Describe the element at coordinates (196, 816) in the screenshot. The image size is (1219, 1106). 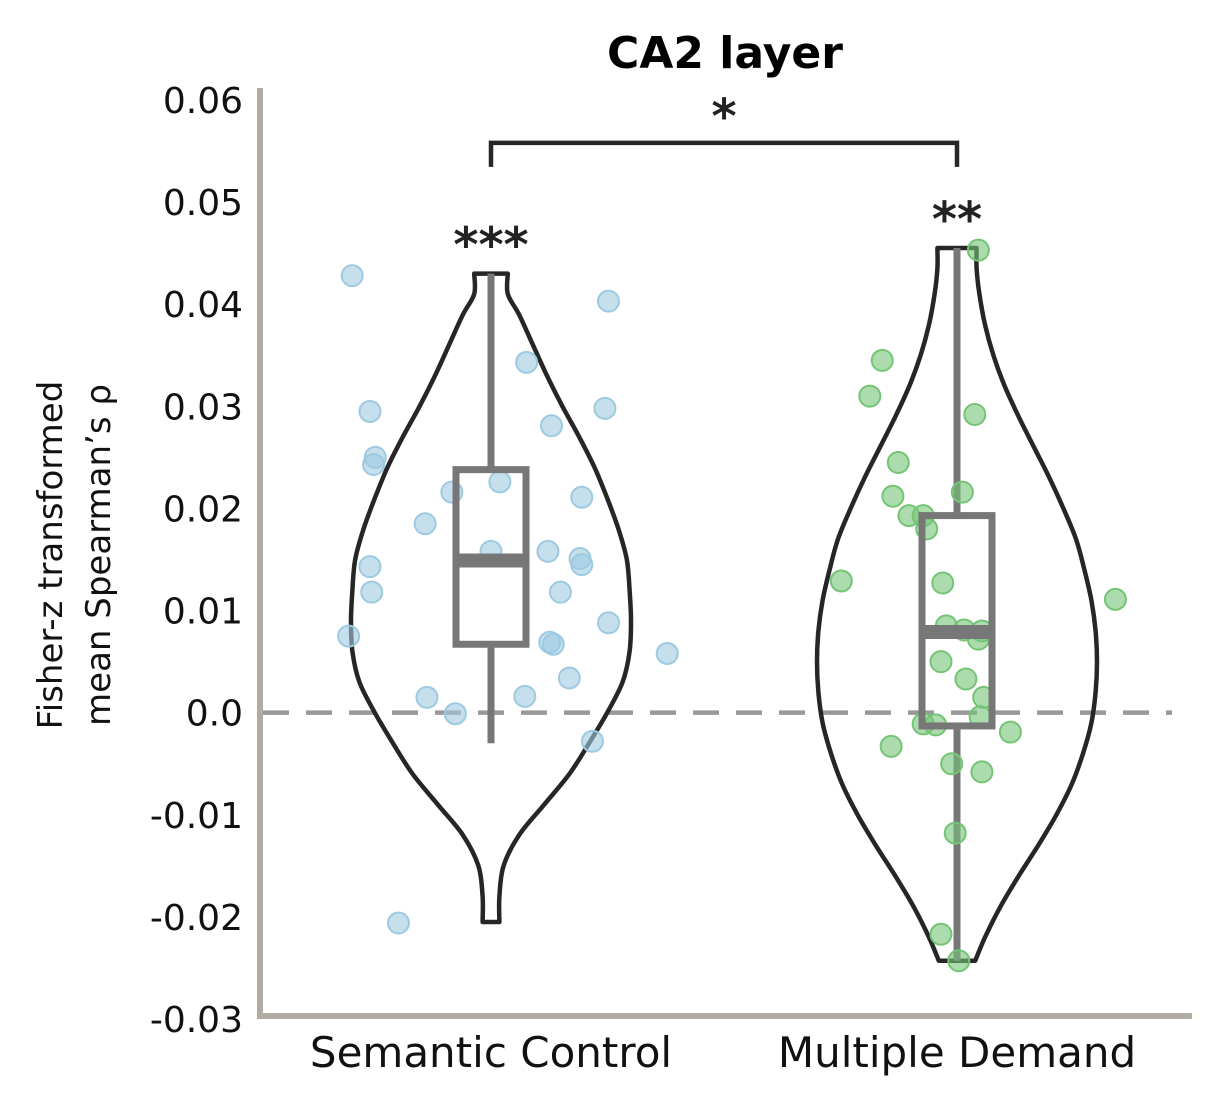
I see `y-tick-label: -0.01` at that location.